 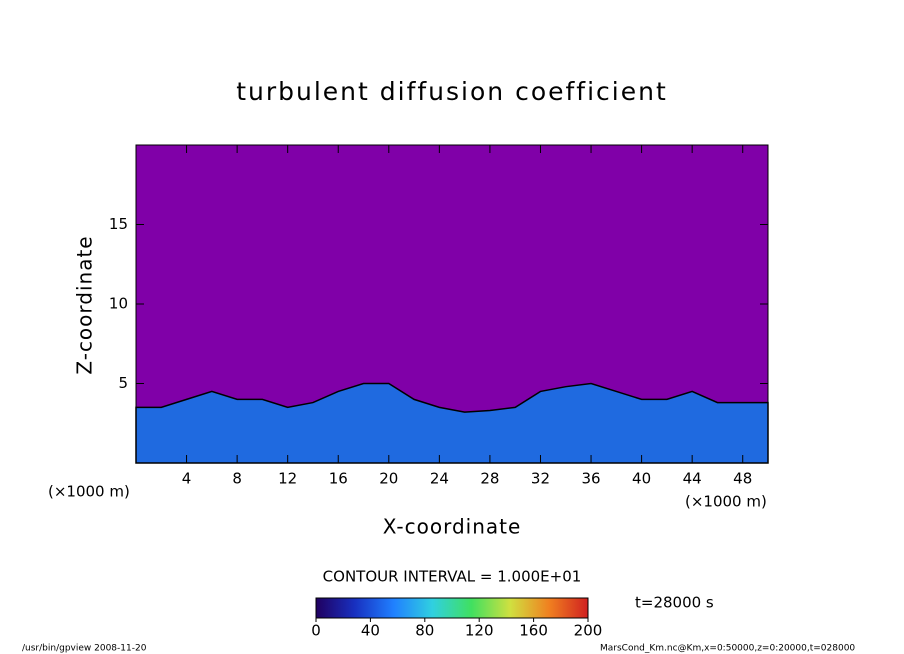 What do you see at coordinates (316, 631) in the screenshot?
I see `colorbar-tick-label: 0` at bounding box center [316, 631].